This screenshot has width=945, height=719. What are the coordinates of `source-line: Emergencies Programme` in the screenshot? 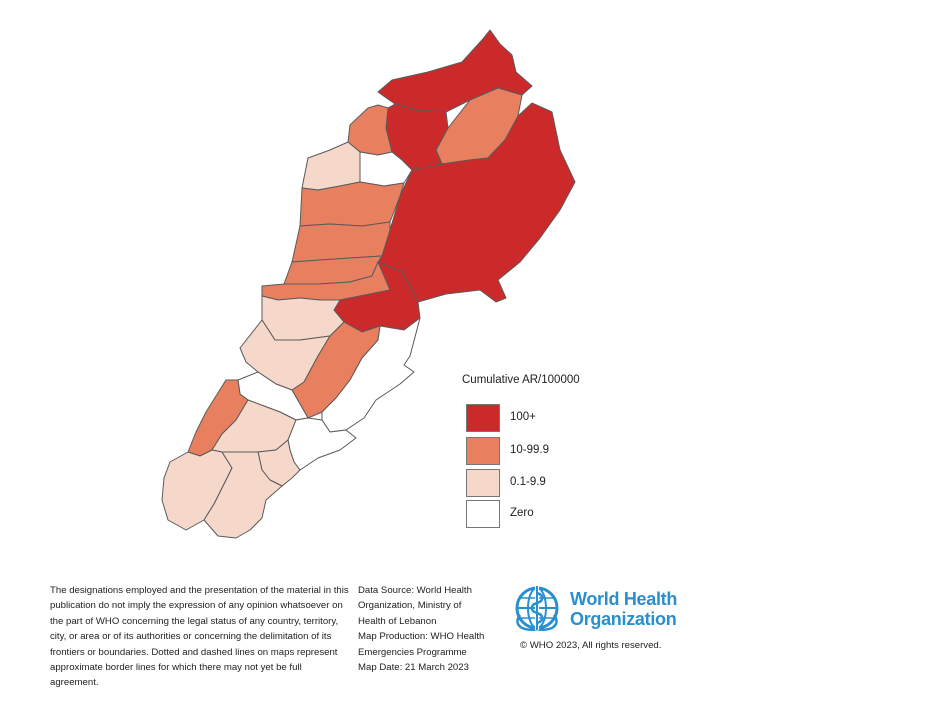 It's located at (412, 652).